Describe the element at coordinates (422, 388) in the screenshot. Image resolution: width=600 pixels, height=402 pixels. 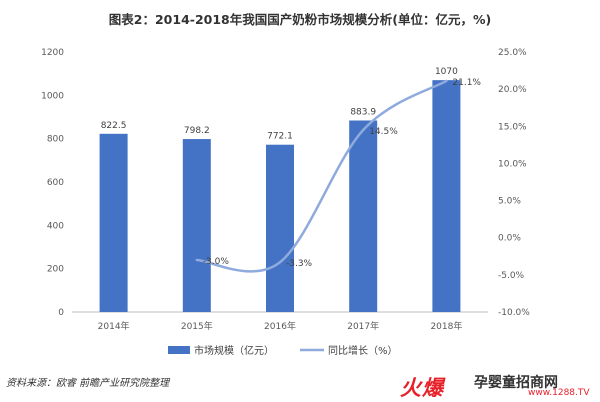
I see `watermark-logo: 火爆` at that location.